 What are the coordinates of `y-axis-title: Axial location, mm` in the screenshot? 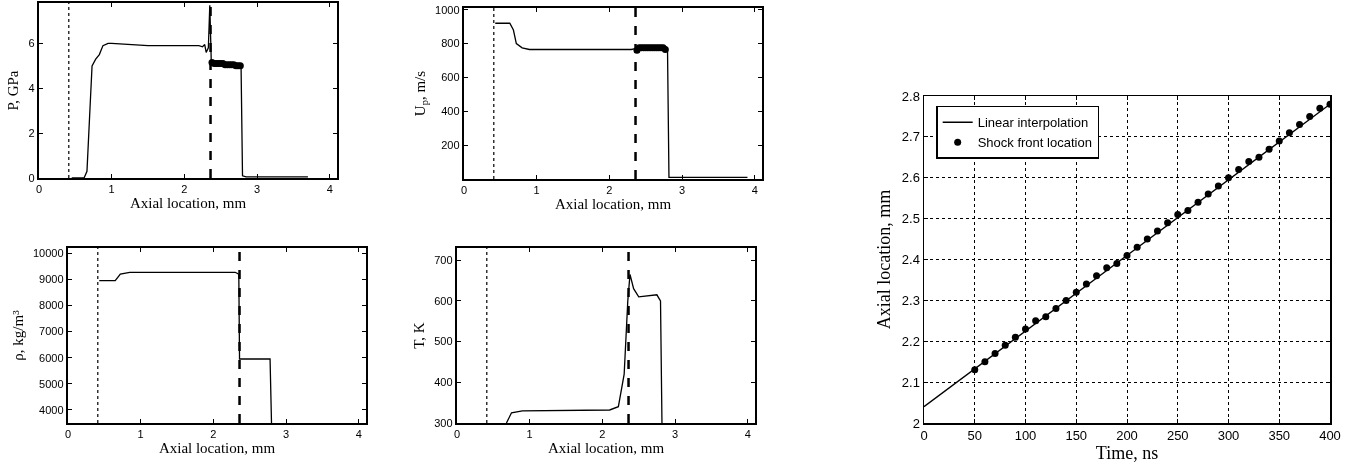 It's located at (884, 259).